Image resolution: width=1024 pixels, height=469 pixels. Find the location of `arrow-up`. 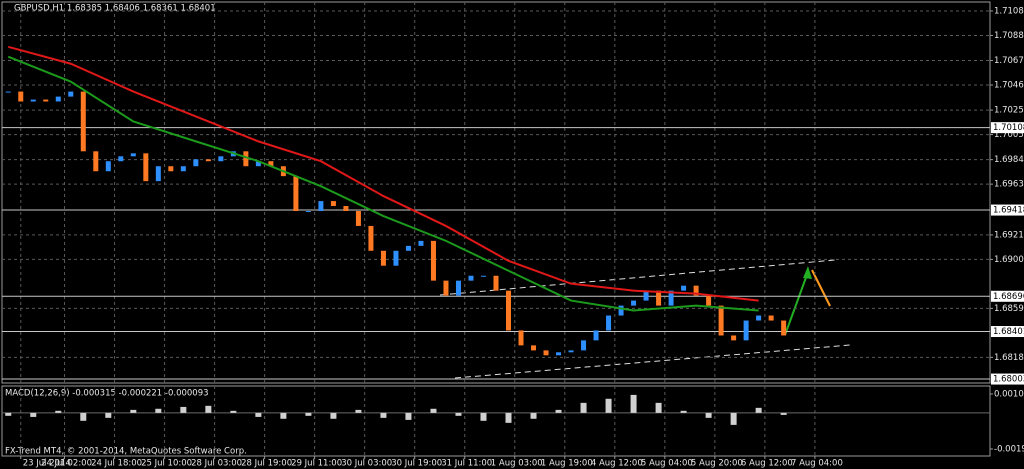

arrow-up is located at coordinates (796, 303).